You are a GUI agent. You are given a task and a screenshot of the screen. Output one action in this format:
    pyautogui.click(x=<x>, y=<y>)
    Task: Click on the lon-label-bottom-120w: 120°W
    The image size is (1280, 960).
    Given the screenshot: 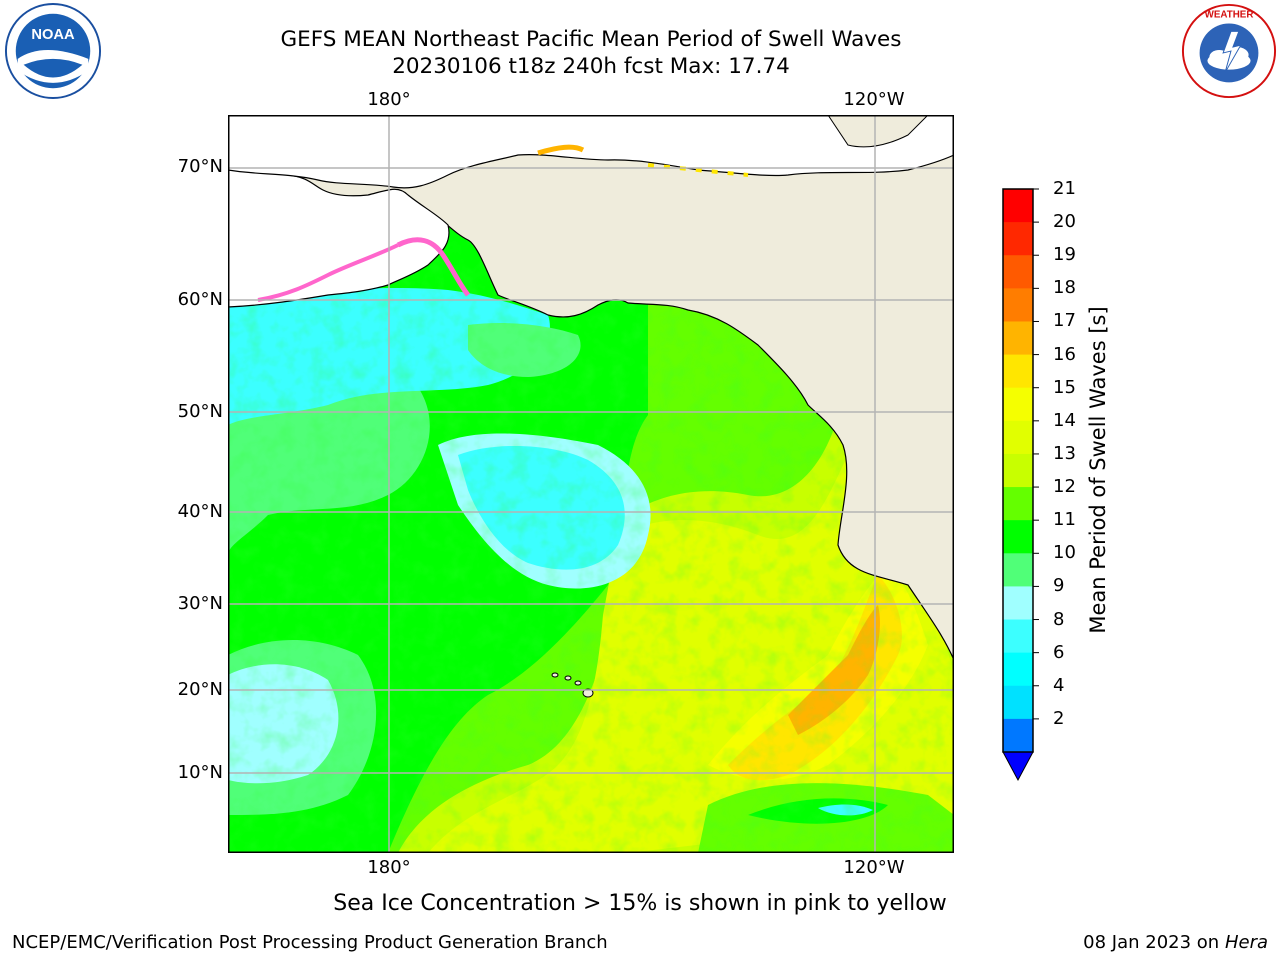 What is the action you would take?
    pyautogui.click(x=874, y=867)
    